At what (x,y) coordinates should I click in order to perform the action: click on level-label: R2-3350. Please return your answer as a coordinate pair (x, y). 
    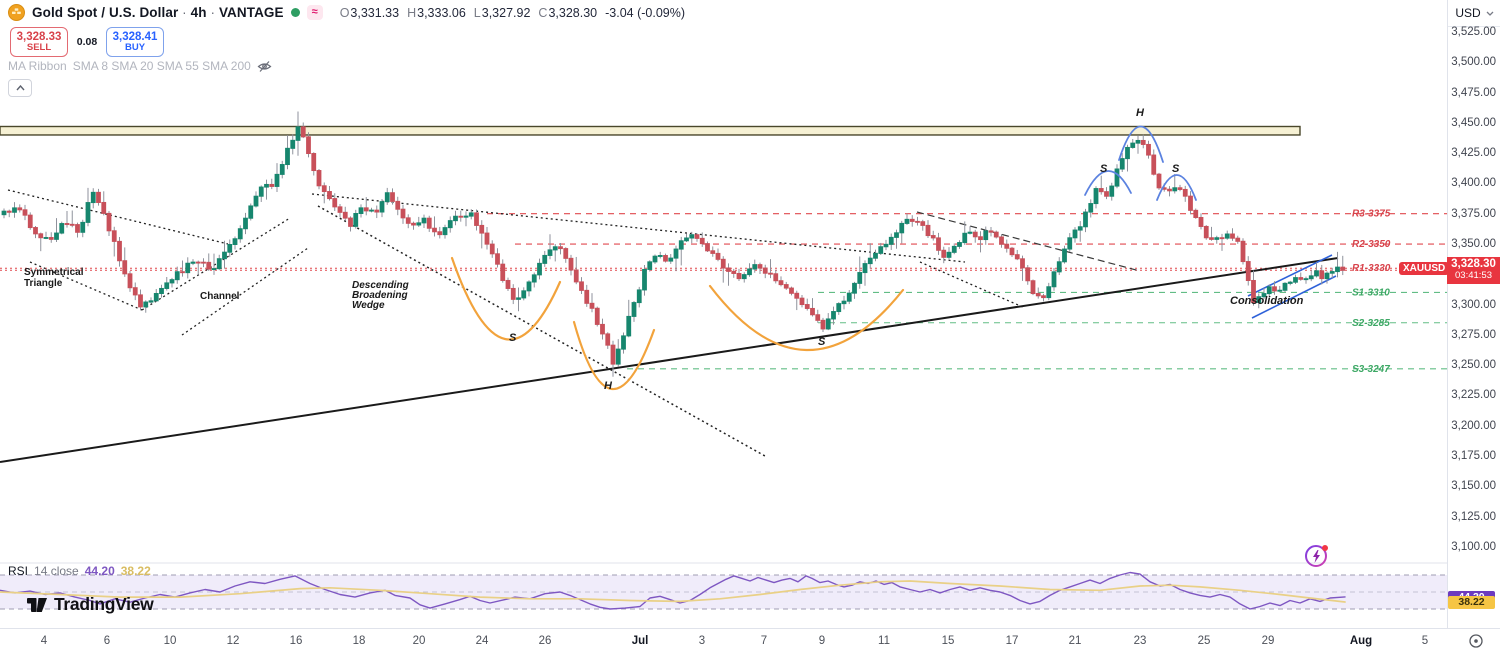
    Looking at the image, I should click on (1371, 244).